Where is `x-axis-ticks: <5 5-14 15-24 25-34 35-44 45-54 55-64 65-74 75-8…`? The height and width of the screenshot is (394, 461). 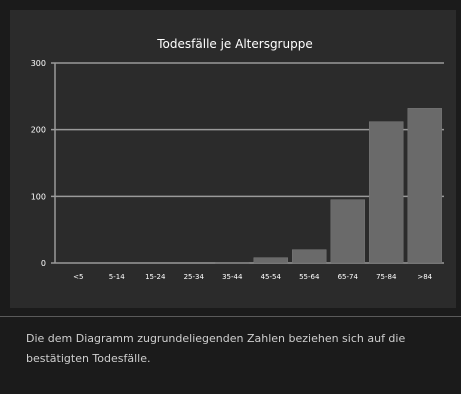 x-axis-ticks: <5 5-14 15-24 25-34 35-44 45-54 55-64 65-74 75-8… is located at coordinates (253, 277).